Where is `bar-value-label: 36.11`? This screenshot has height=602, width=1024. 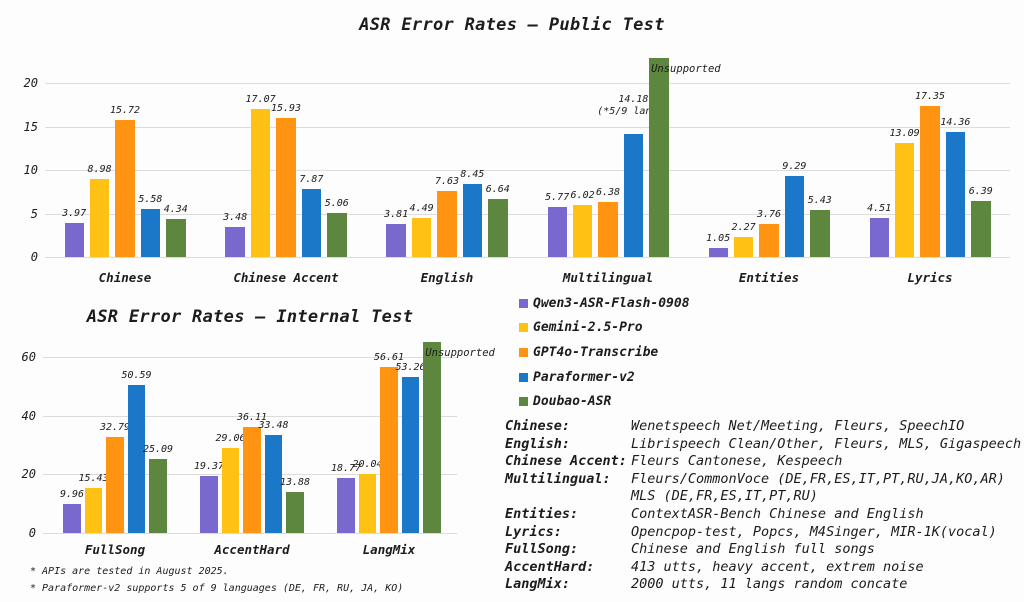 bar-value-label: 36.11 is located at coordinates (252, 418).